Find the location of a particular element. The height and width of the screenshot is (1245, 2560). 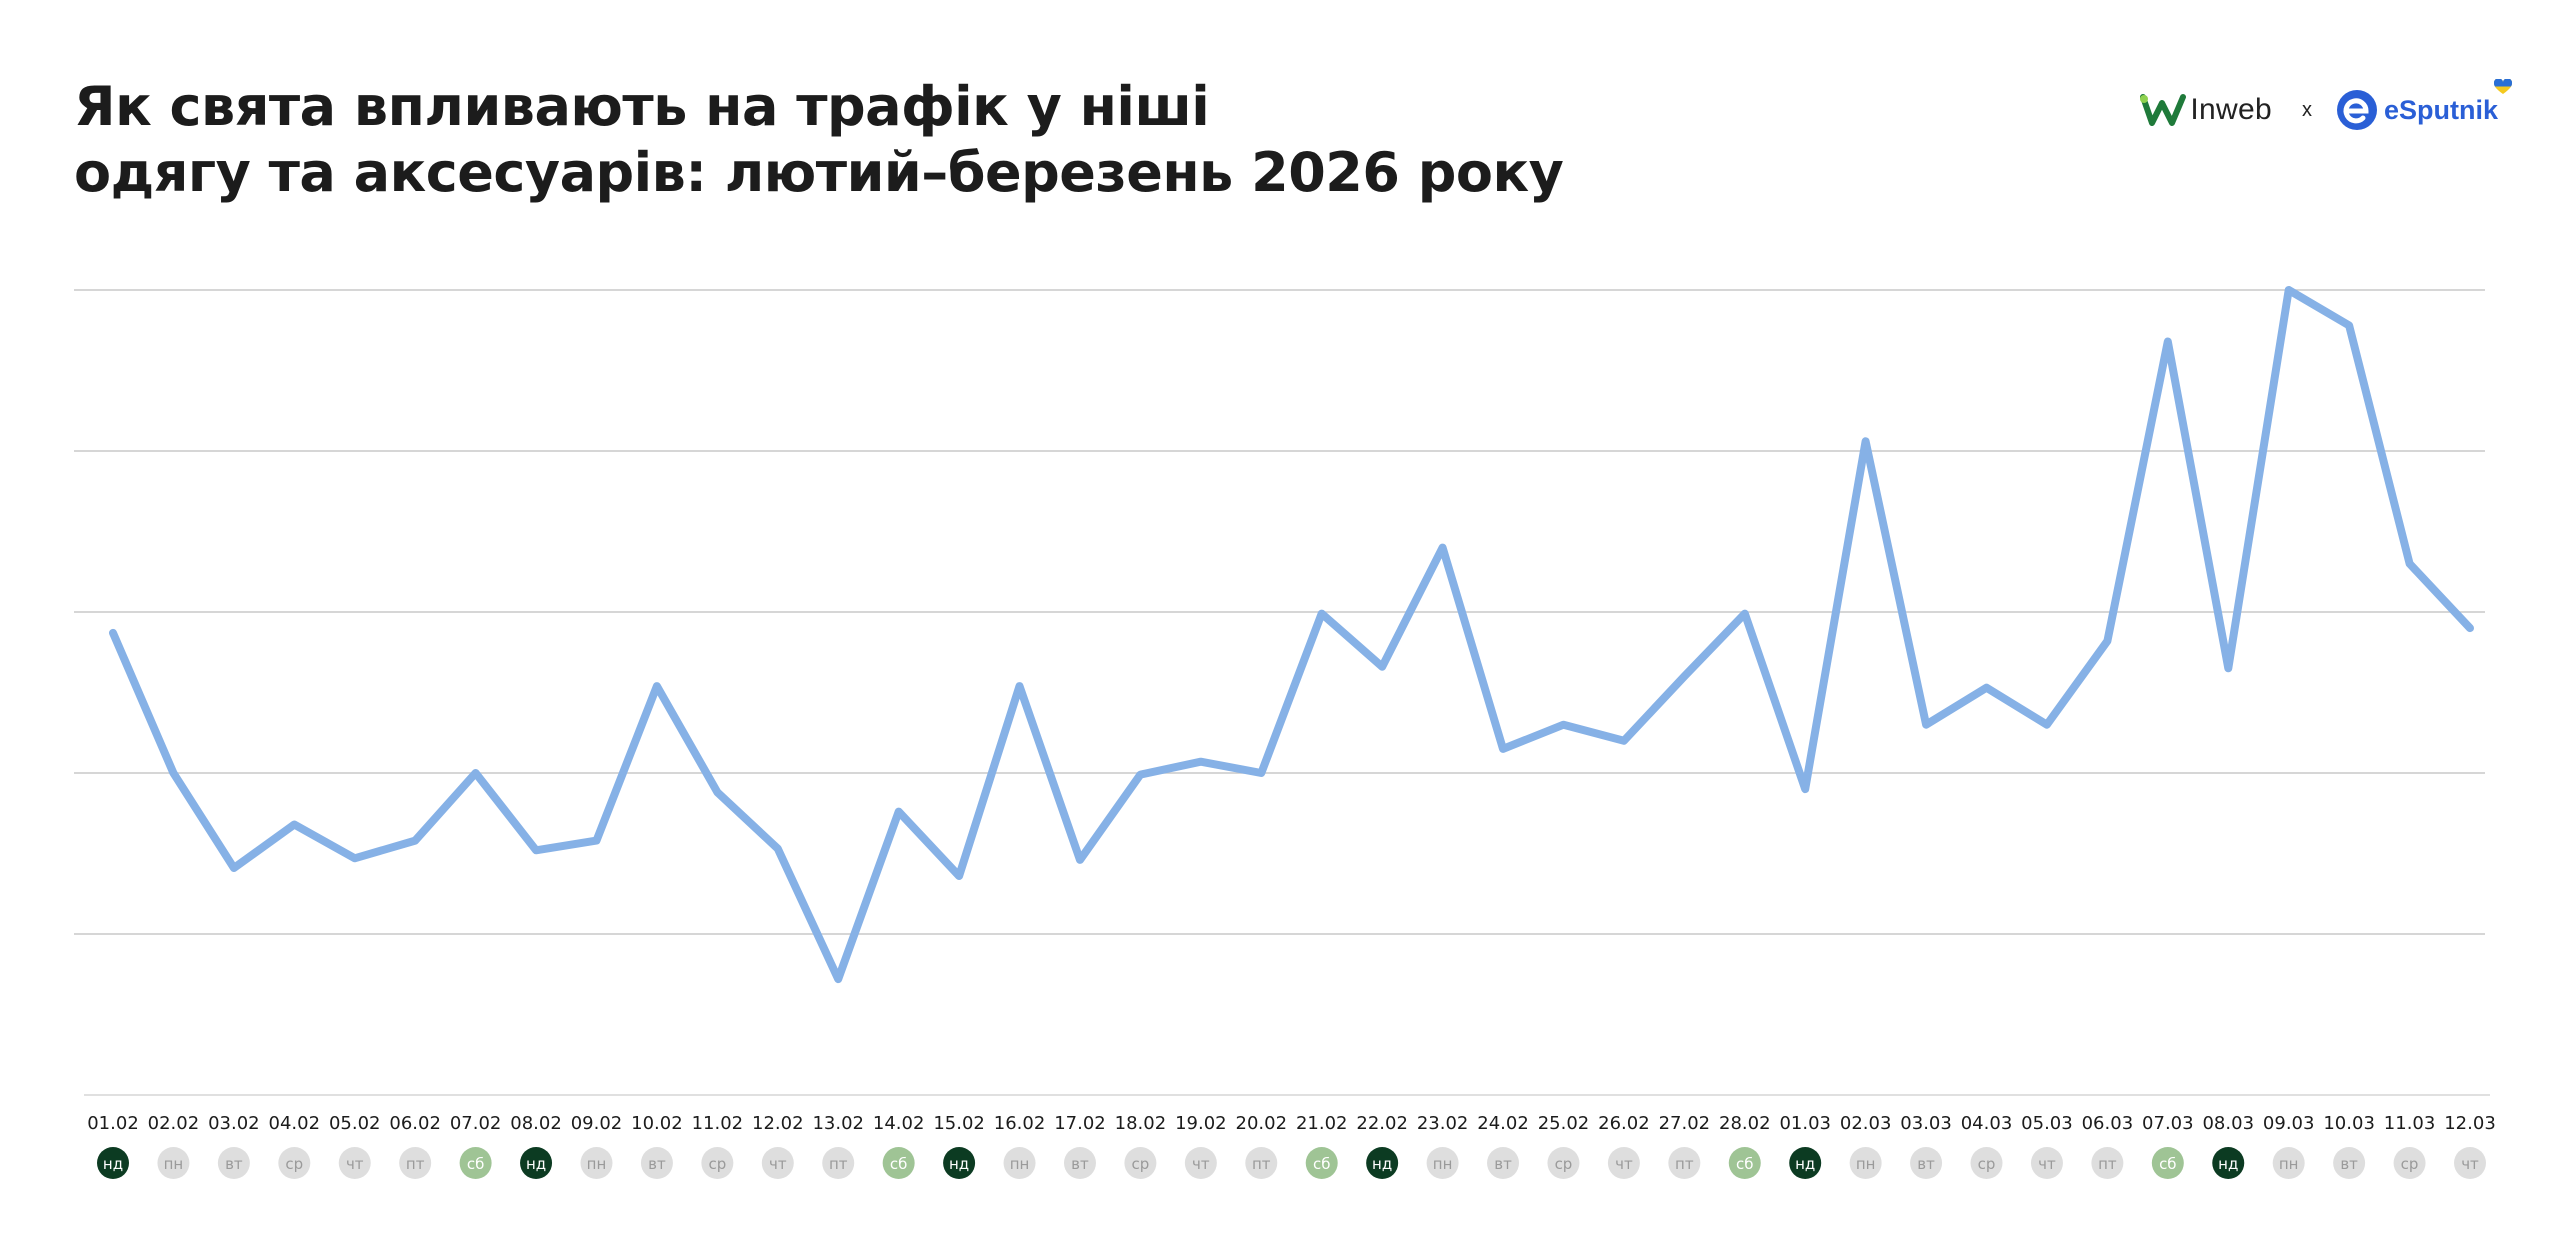

x-tick-label: 27.02 is located at coordinates (1685, 1123).